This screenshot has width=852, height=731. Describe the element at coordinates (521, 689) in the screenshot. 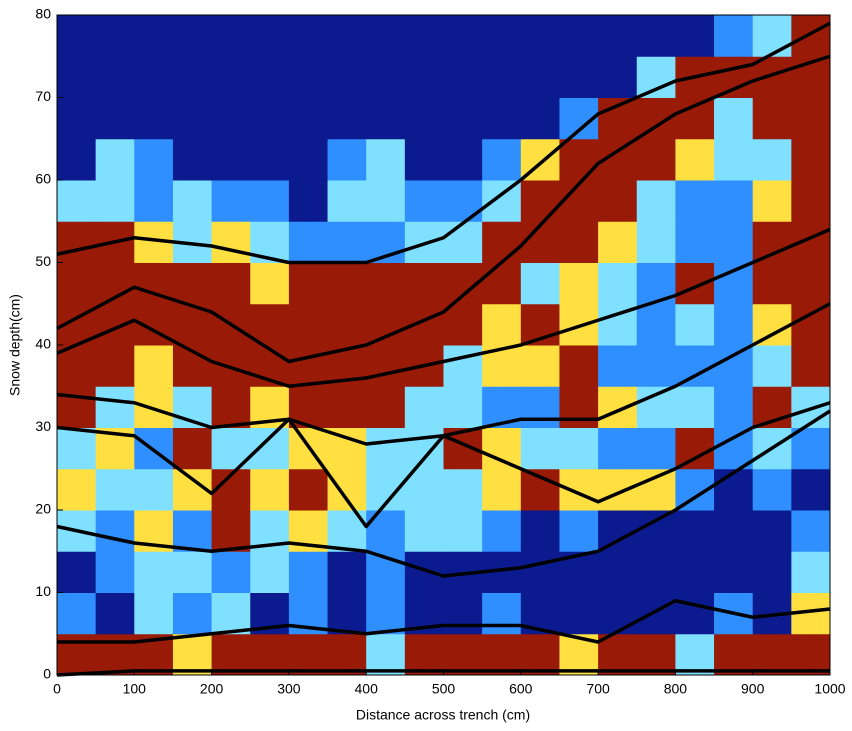

I see `x-tick-label: 600` at that location.